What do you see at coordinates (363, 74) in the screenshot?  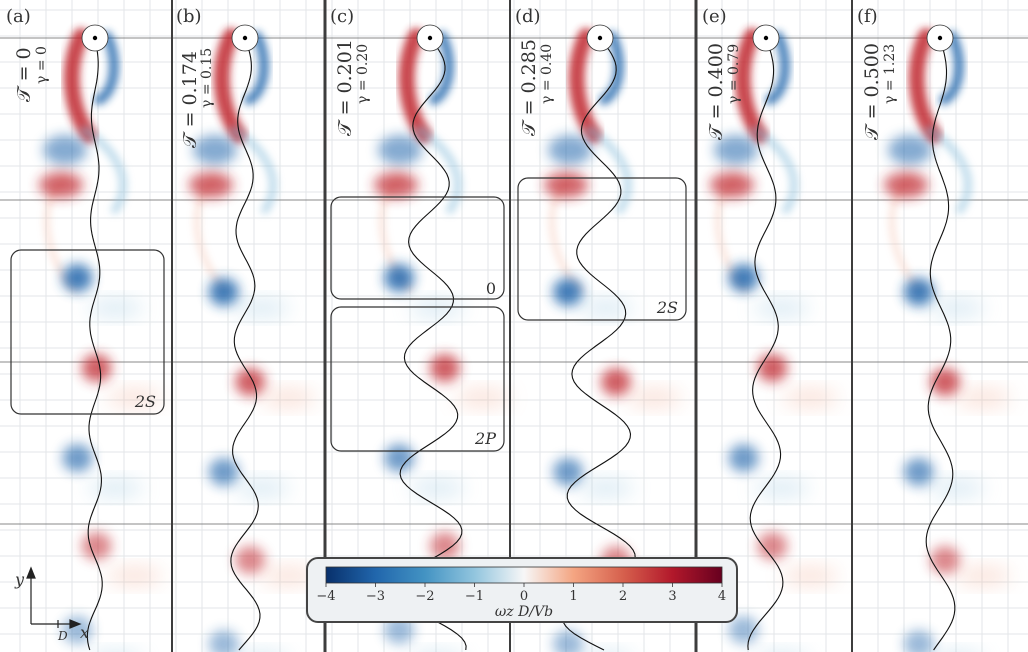 I see `gamma-value-c: γ = 0.20` at bounding box center [363, 74].